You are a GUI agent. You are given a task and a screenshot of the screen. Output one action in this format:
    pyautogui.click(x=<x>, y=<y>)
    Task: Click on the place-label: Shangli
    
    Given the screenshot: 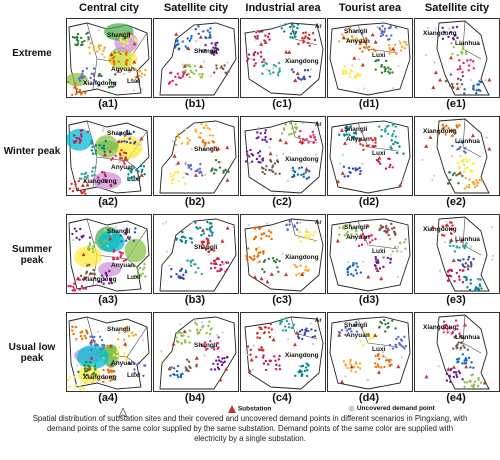 What is the action you would take?
    pyautogui.click(x=356, y=325)
    